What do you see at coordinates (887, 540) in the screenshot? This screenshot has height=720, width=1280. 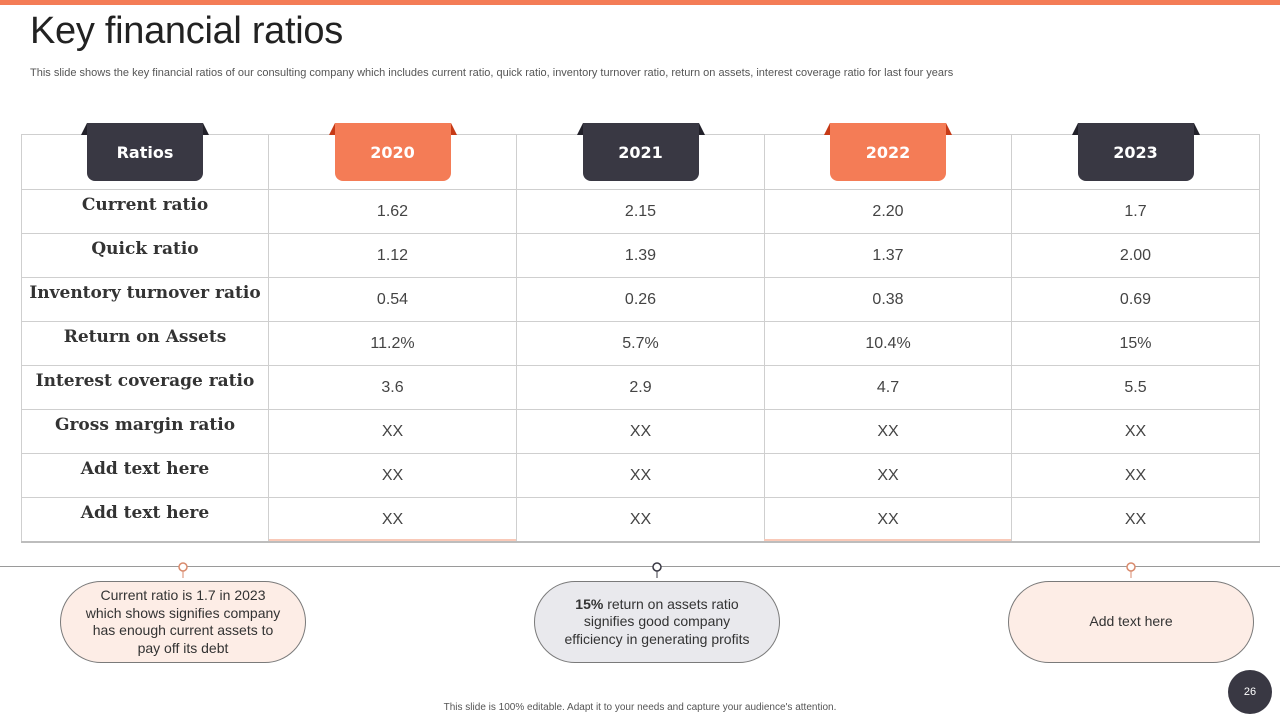 I see `column-accent-2022` at bounding box center [887, 540].